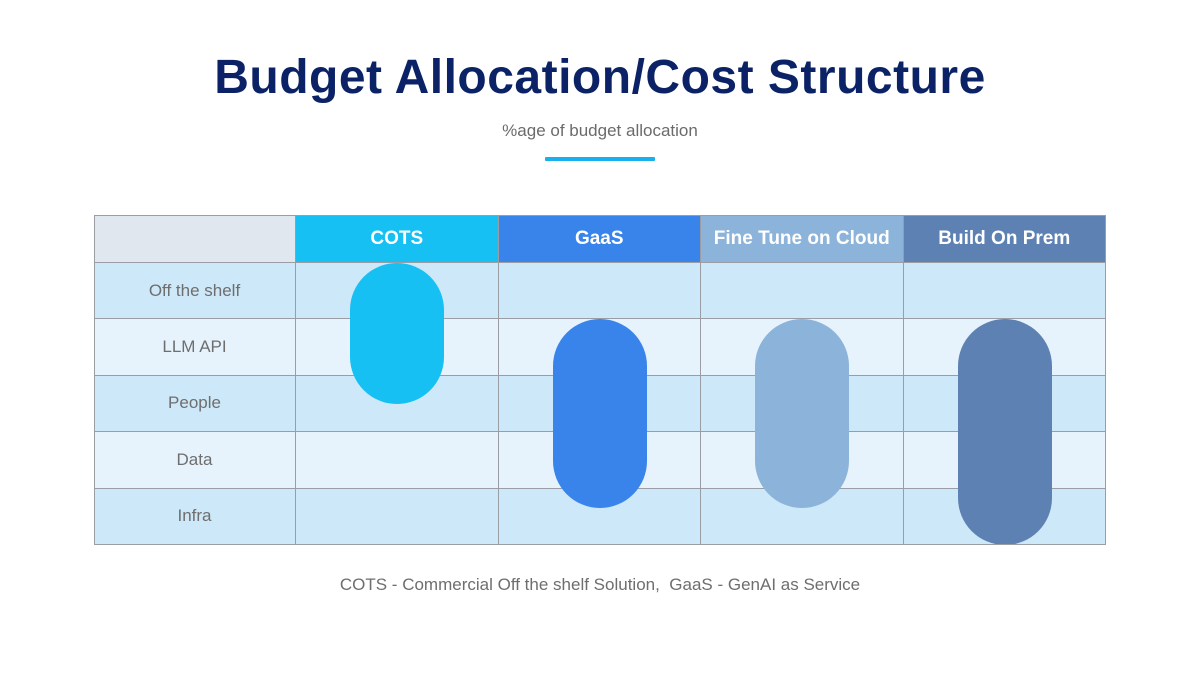  Describe the element at coordinates (600, 159) in the screenshot. I see `title-underline` at that location.